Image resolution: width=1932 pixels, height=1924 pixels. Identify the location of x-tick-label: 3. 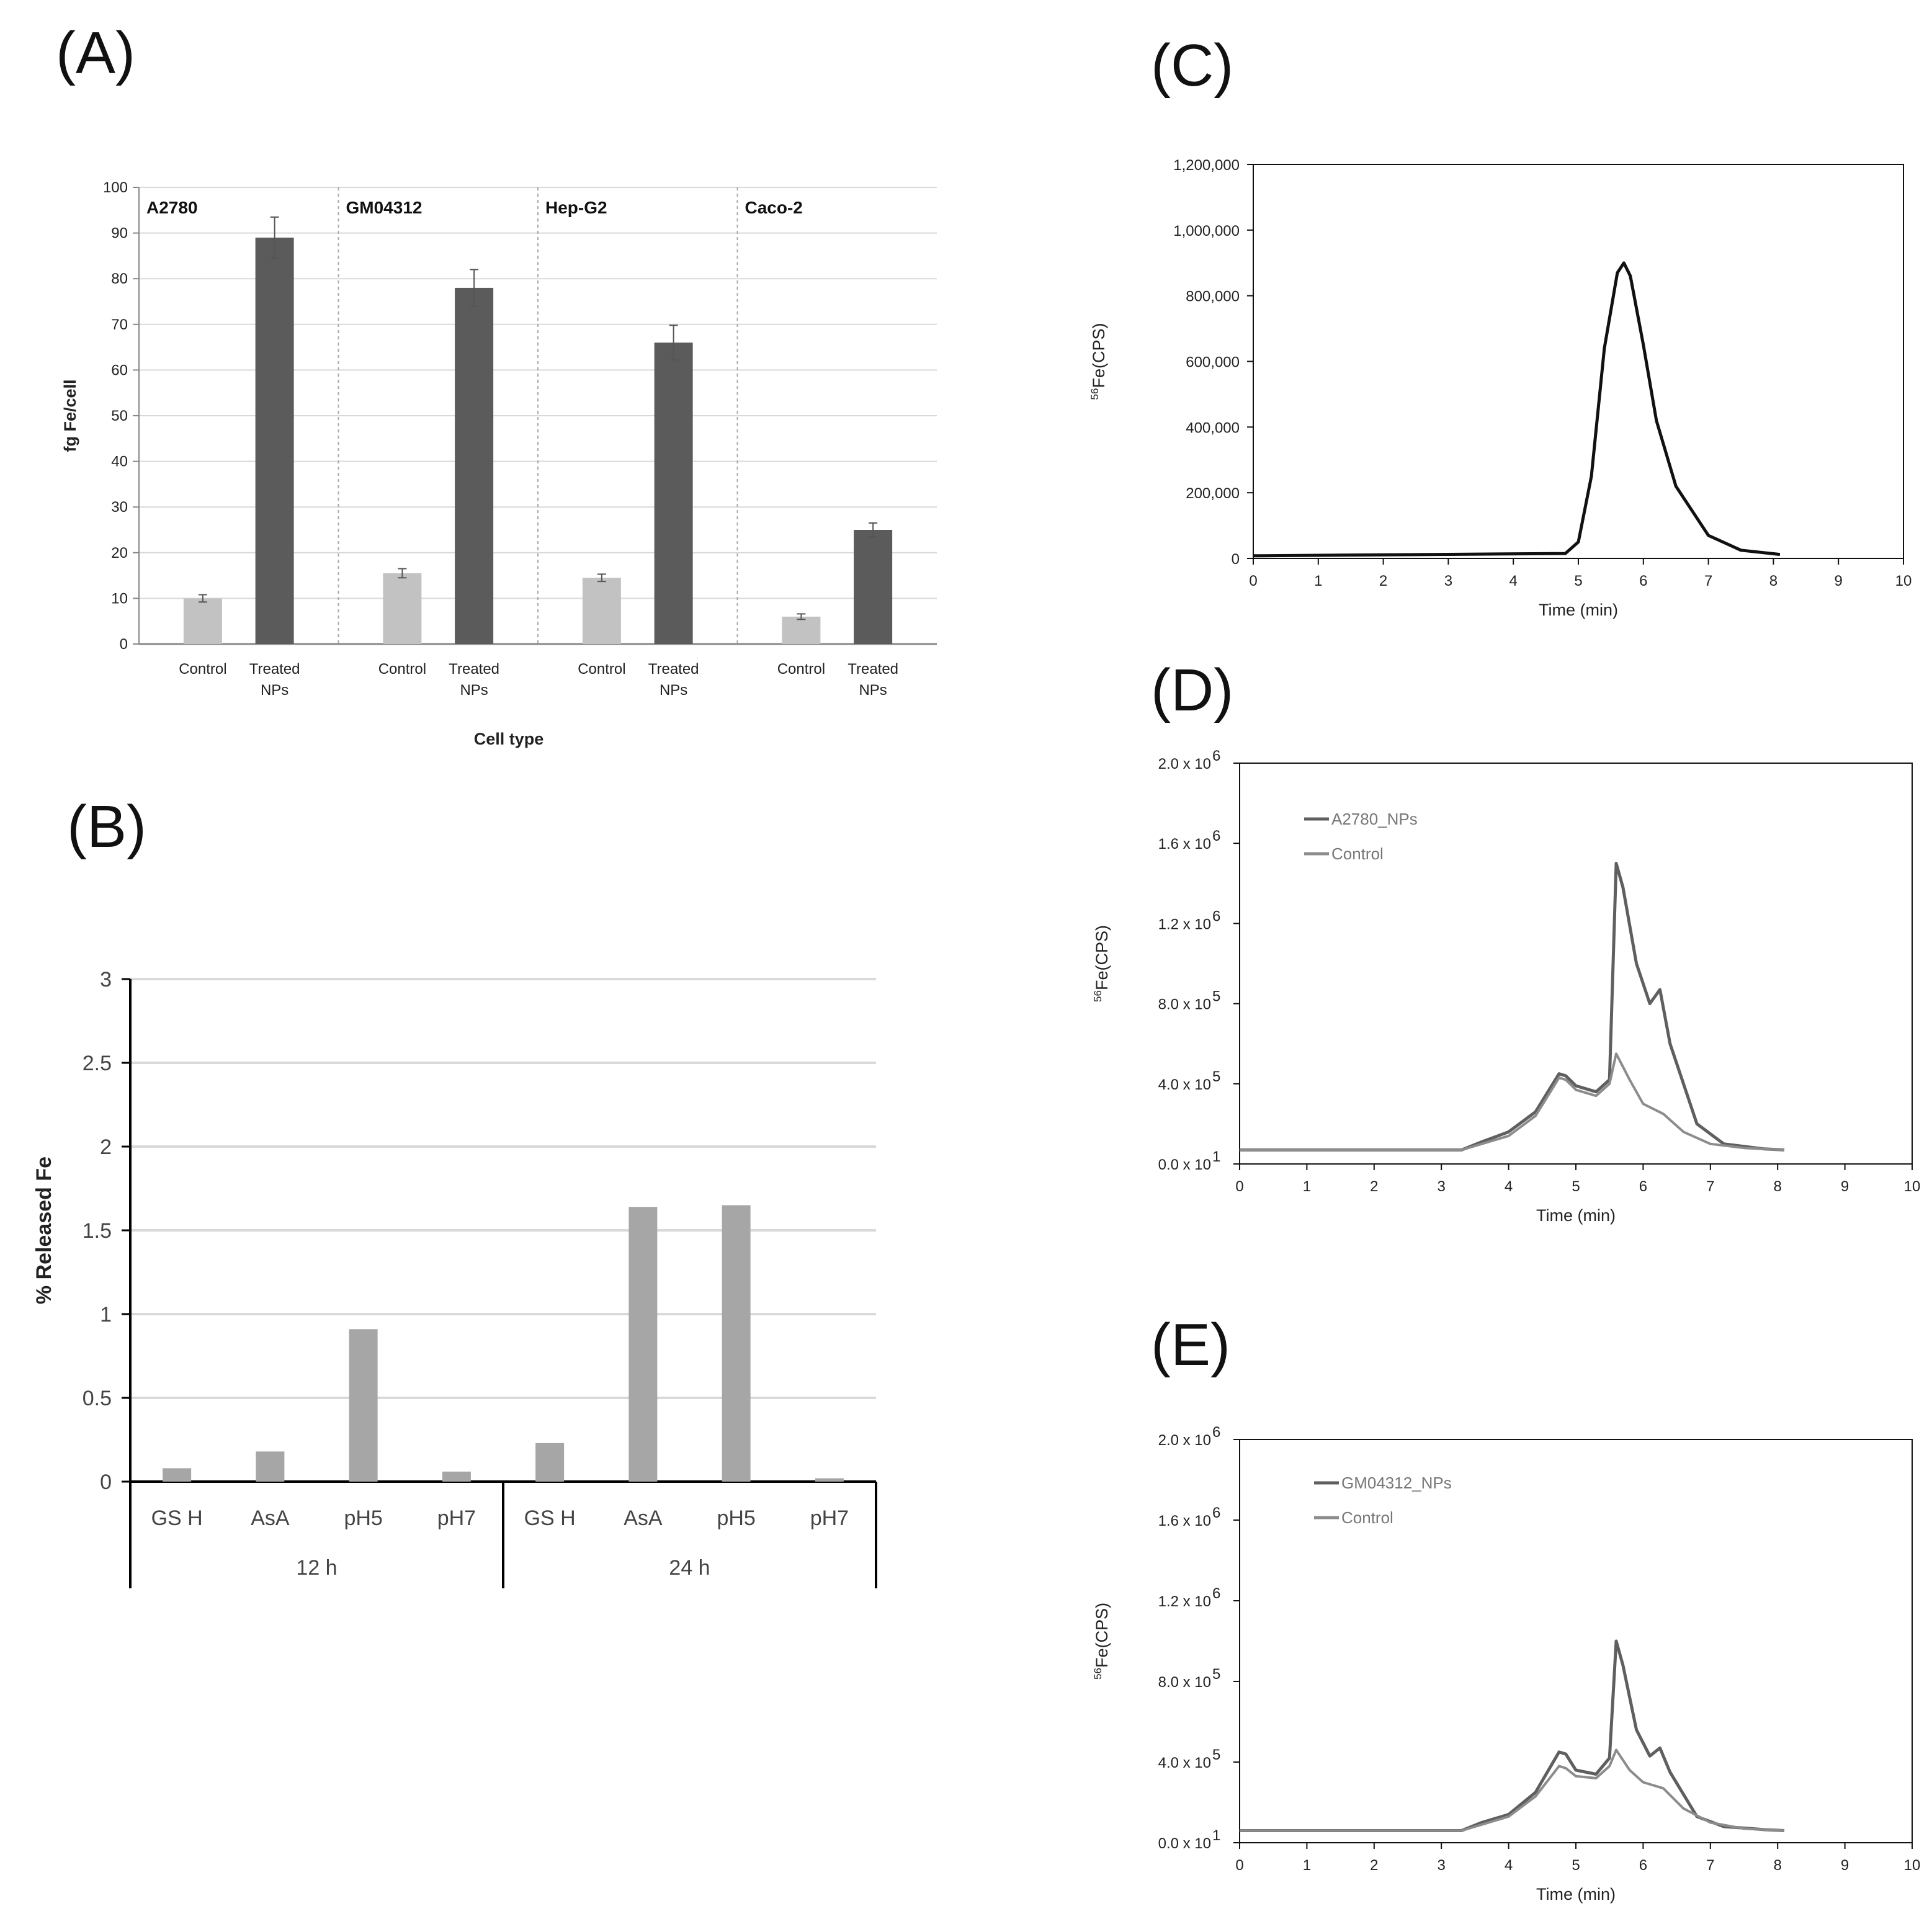
(1442, 1865).